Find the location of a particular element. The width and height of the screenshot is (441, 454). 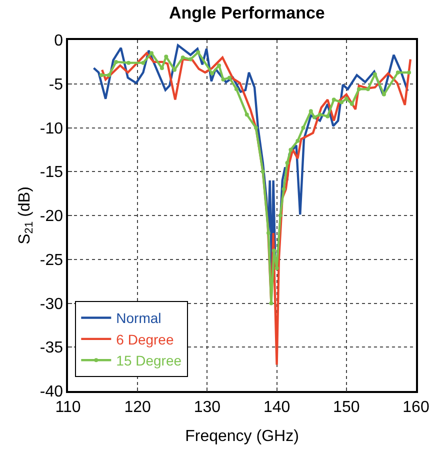

y-tick-label: -40 is located at coordinates (52, 392).